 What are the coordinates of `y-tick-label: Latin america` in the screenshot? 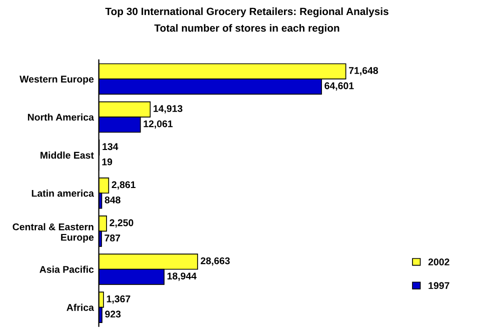 It's located at (63, 193).